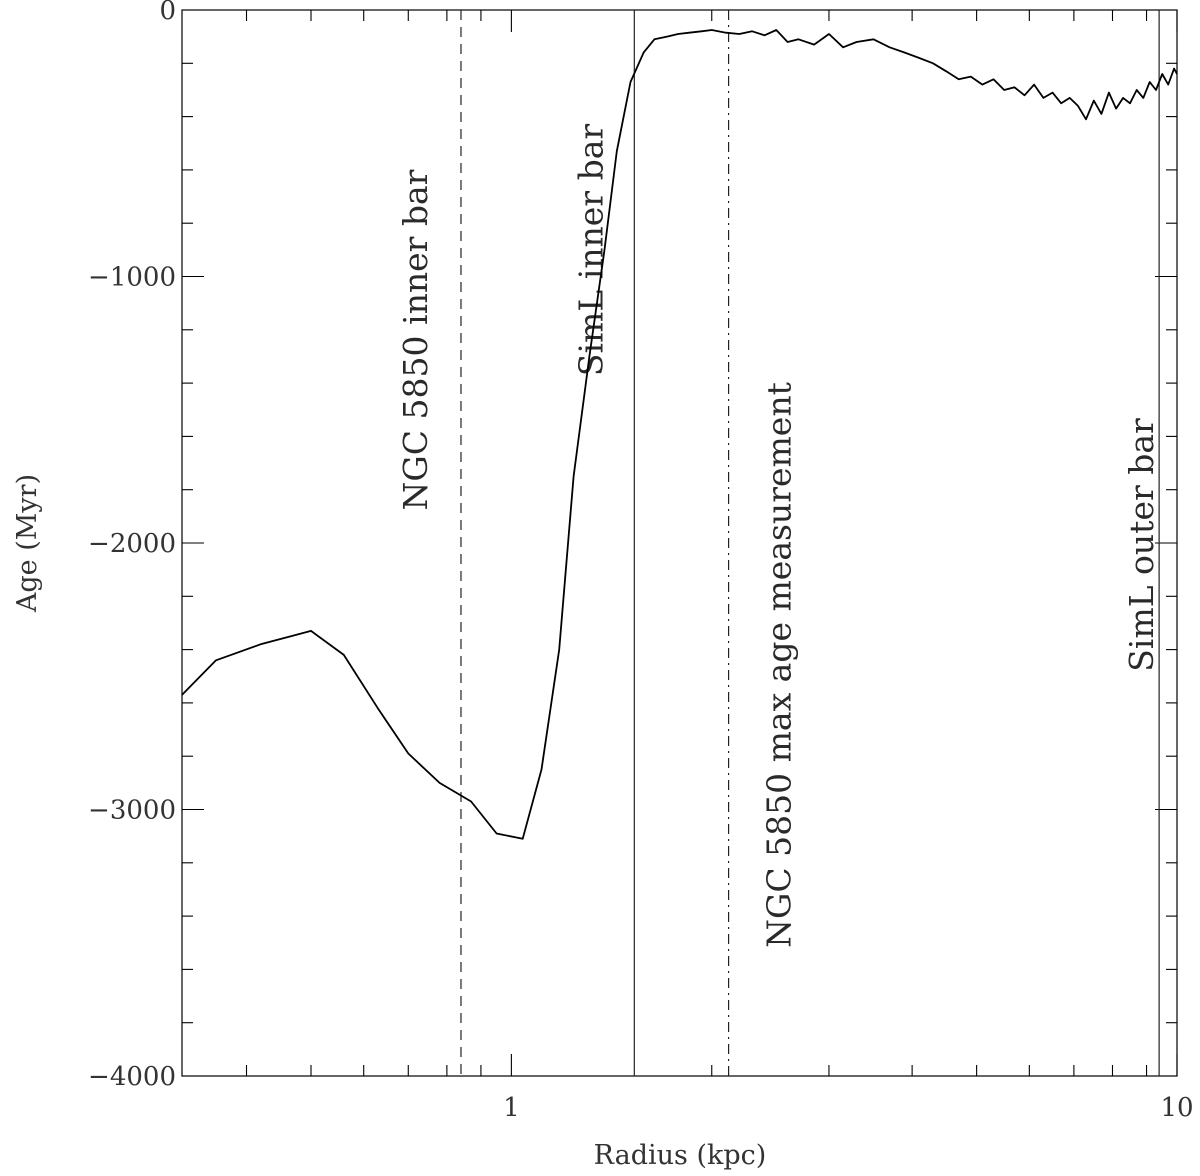 The width and height of the screenshot is (1200, 1176). I want to click on y-tick-label: −3000, so click(132, 811).